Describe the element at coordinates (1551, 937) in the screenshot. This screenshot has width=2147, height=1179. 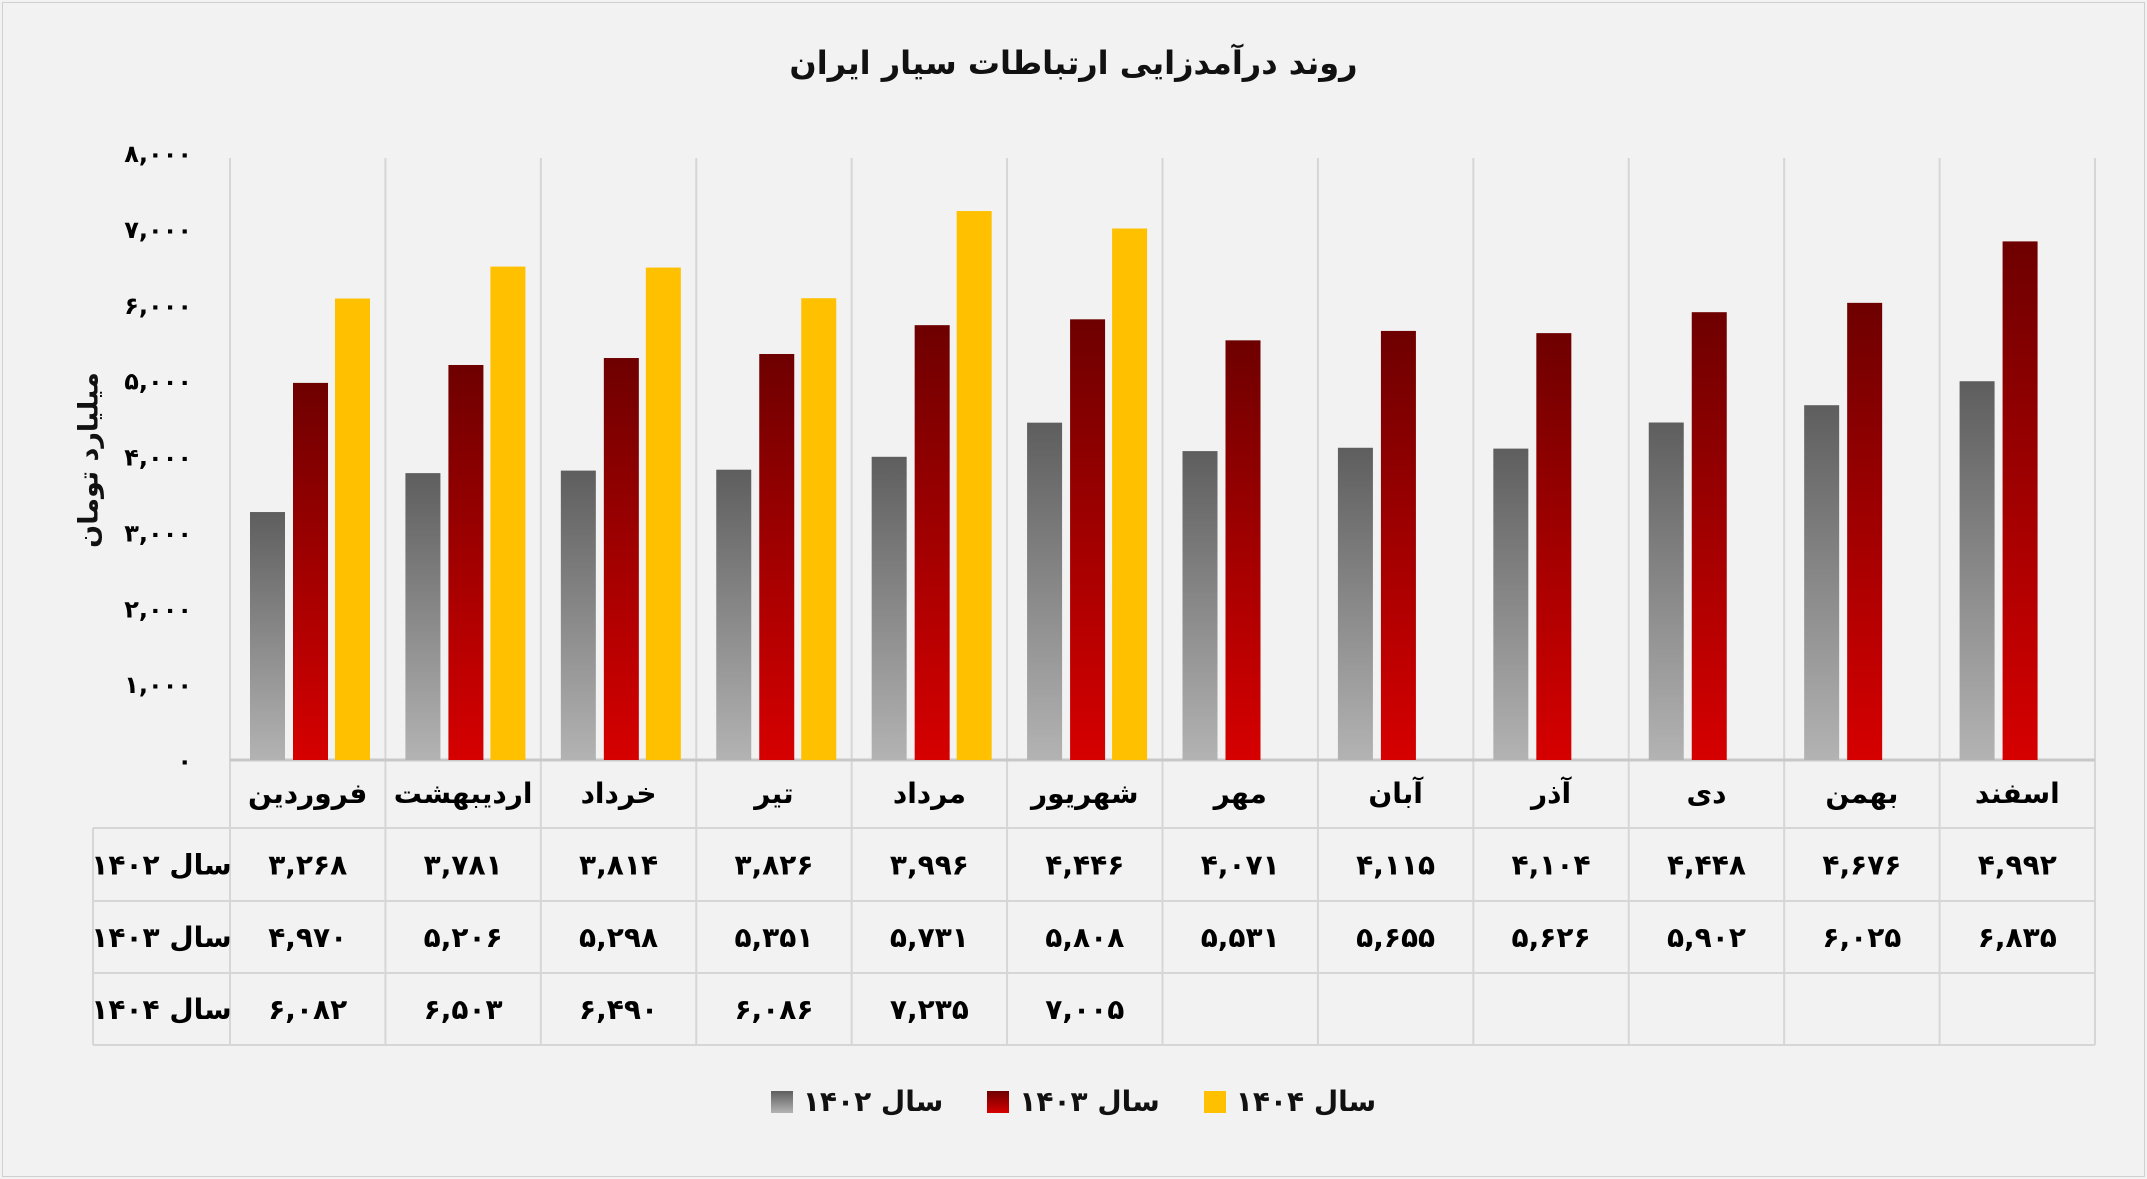
I see `data-label: ۵,۶۲۶` at that location.